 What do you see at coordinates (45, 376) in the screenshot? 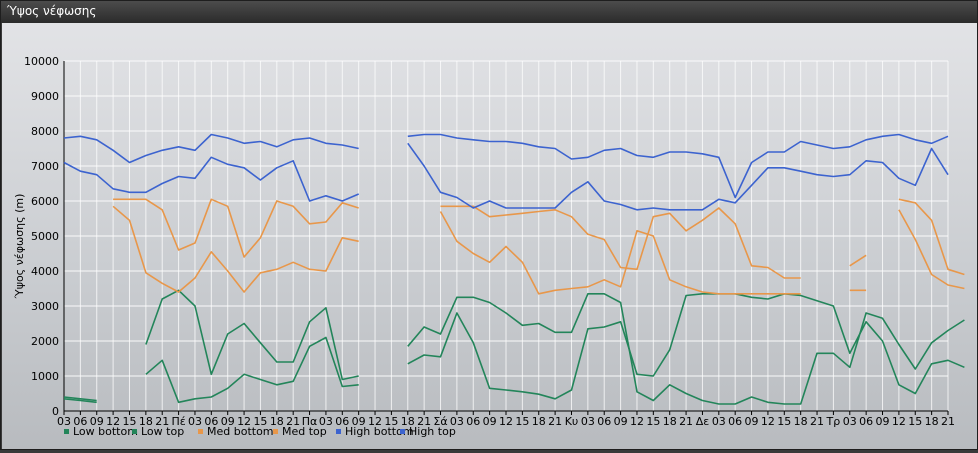
I see `y-tick-label: 1000` at bounding box center [45, 376].